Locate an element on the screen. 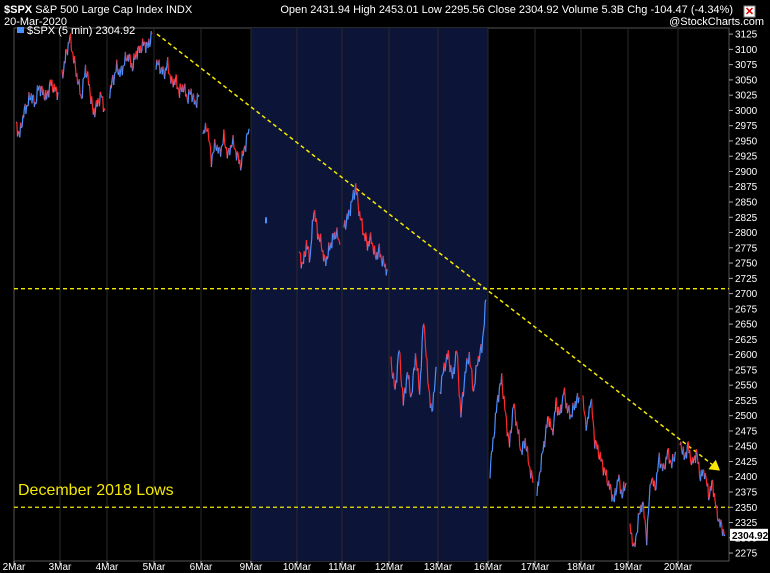 This screenshot has width=770, height=573. y-tick-label: 2950 is located at coordinates (746, 141).